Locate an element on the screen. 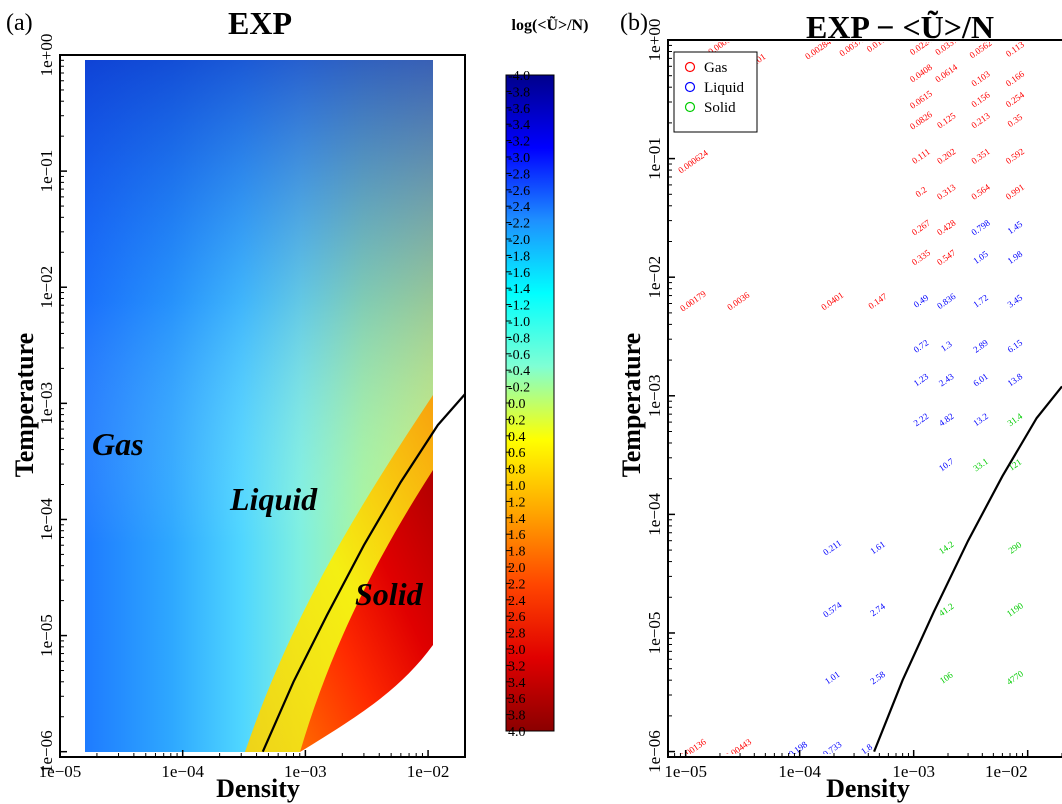 The width and height of the screenshot is (1062, 804). colorbar-tick-label: 1.2 is located at coordinates (517, 502).